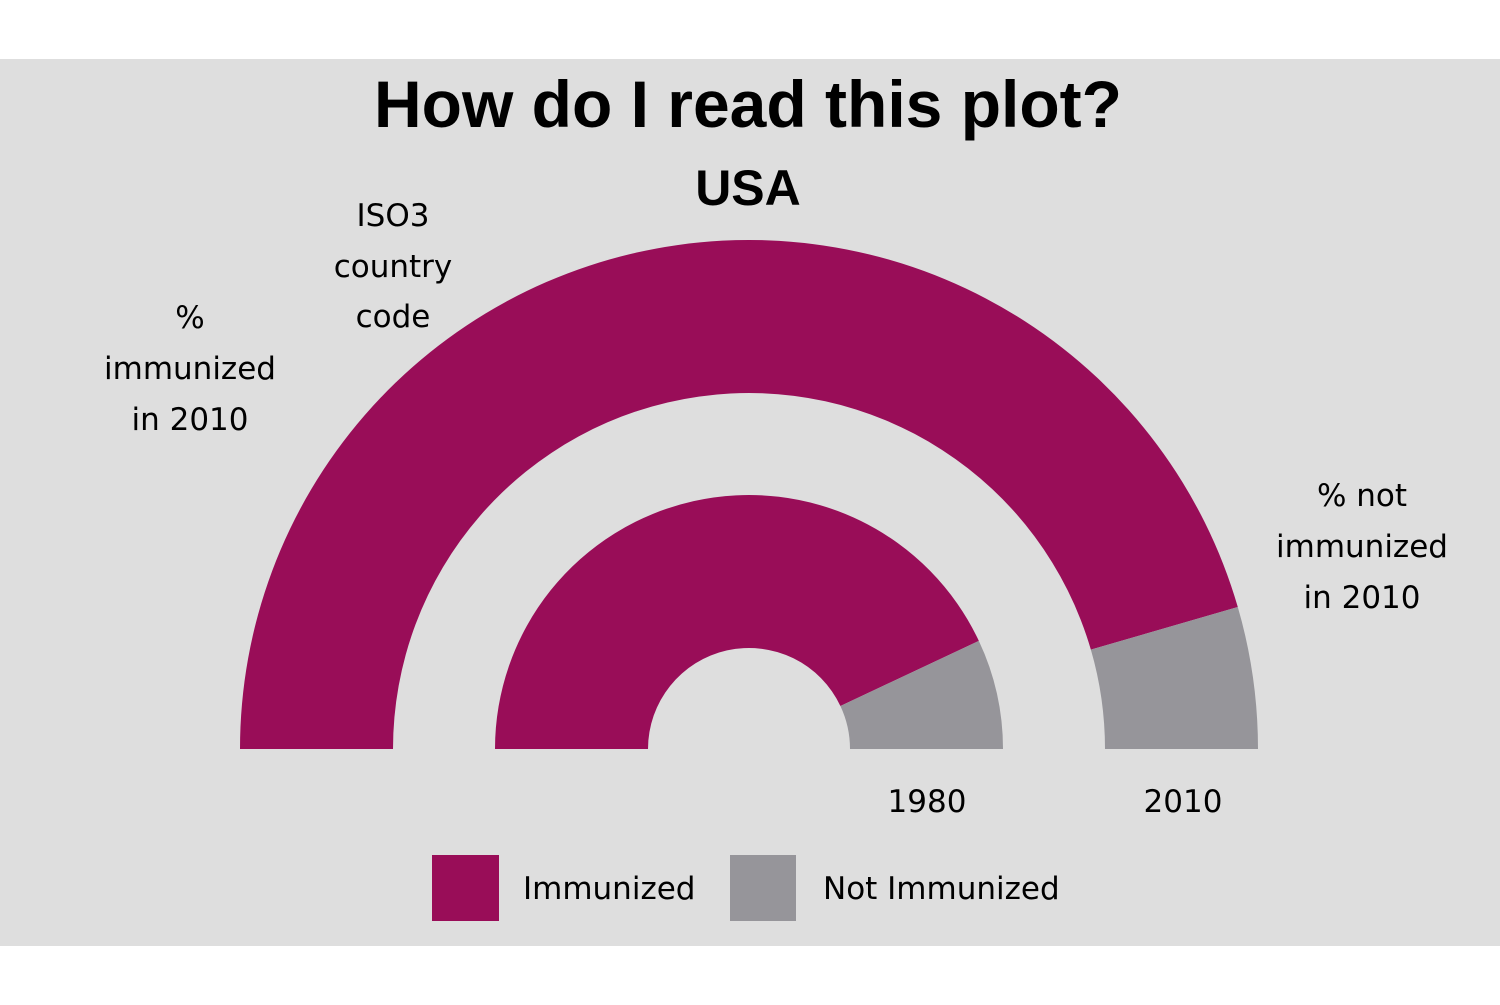 The image size is (1500, 1005). I want to click on annotation-country-code-line-2: country, so click(393, 267).